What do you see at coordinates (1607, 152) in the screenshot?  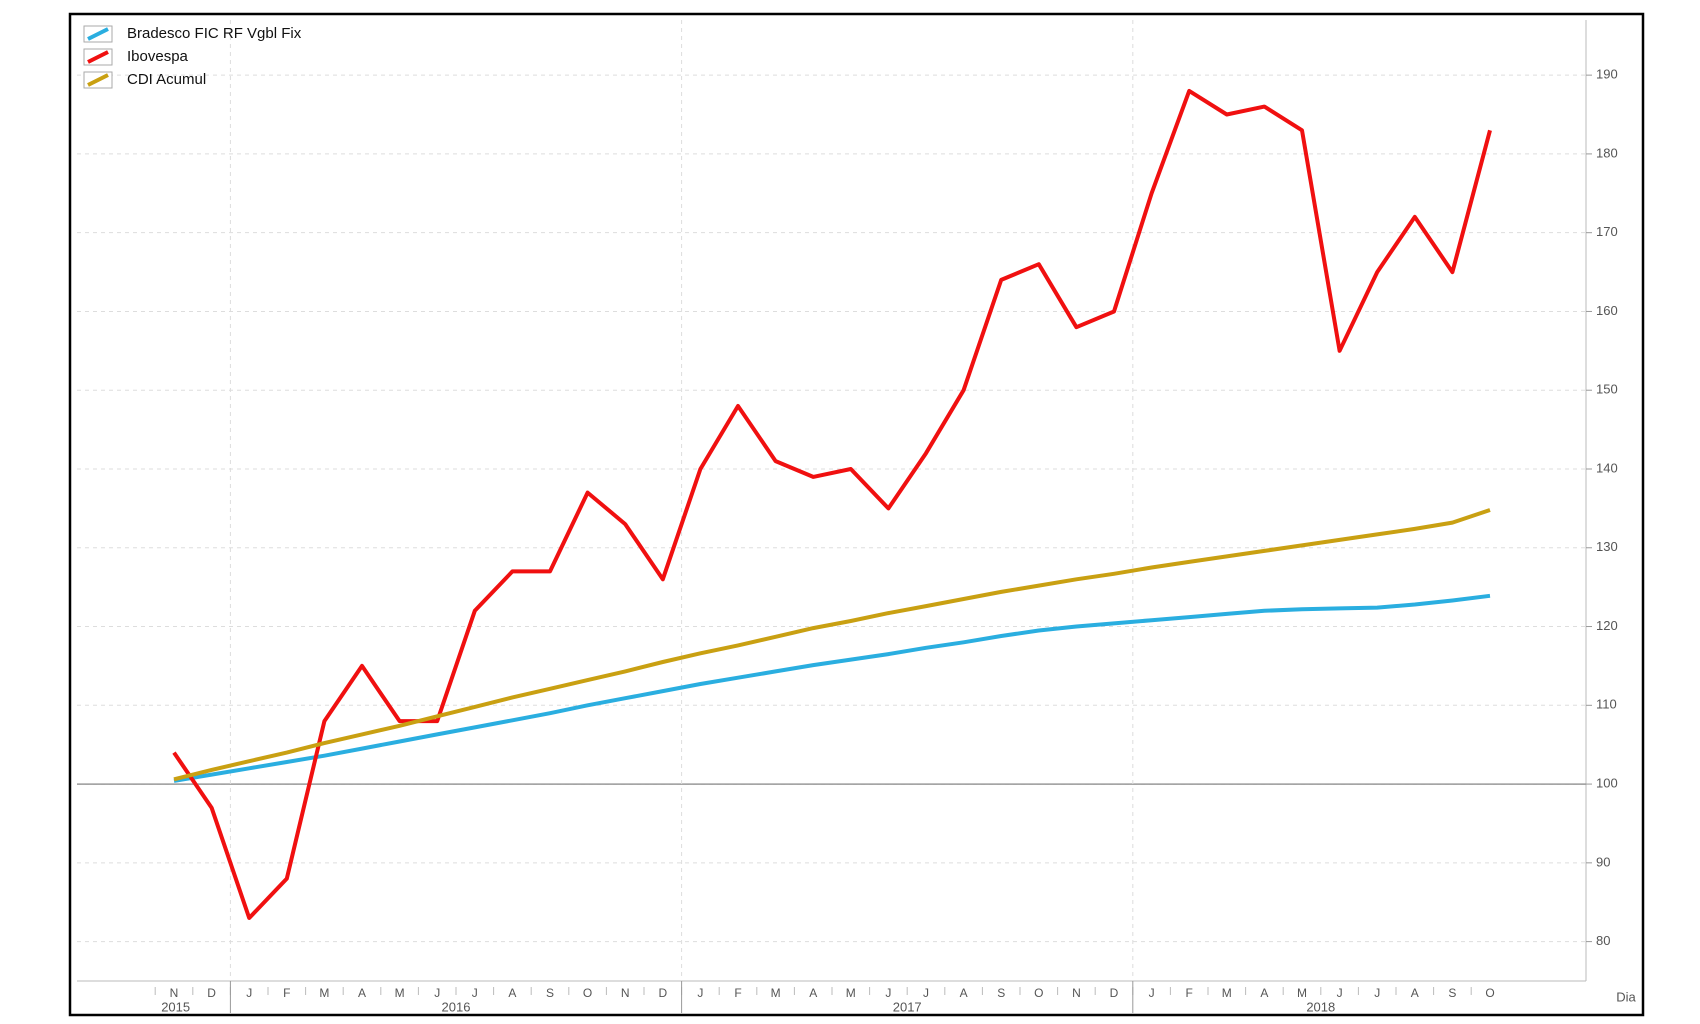 I see `y-tick-label: 180` at bounding box center [1607, 152].